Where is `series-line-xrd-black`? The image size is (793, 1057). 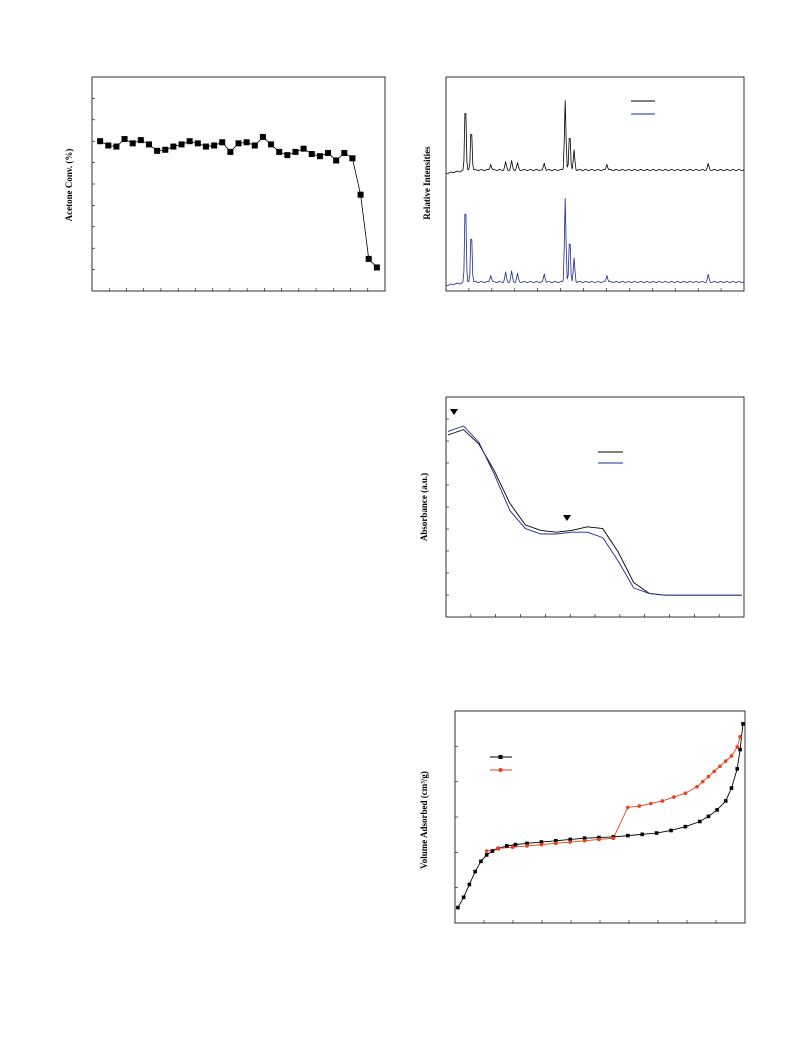
series-line-xrd-black is located at coordinates (595, 137).